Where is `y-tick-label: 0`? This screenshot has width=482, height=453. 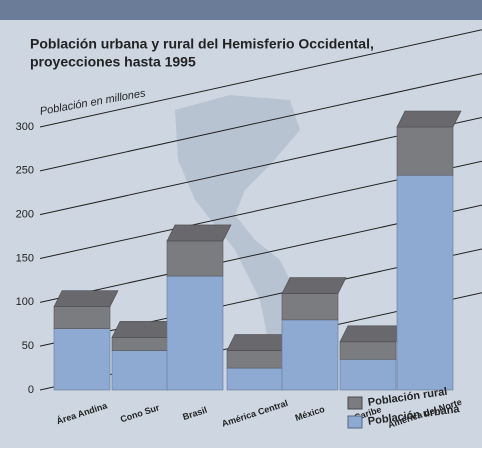
y-tick-label: 0 is located at coordinates (31, 390).